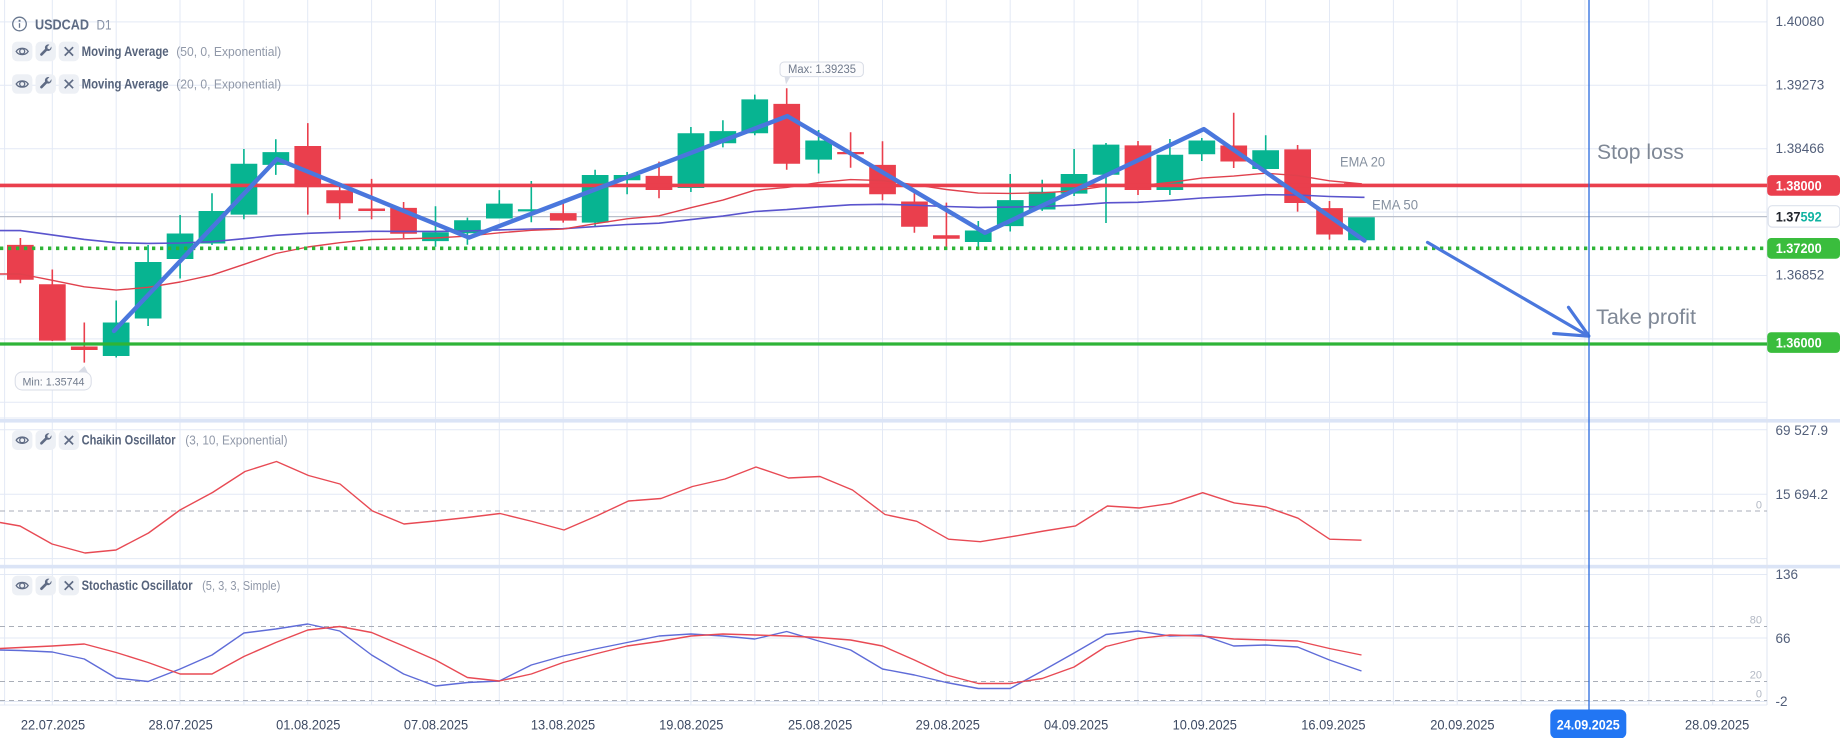 The image size is (1840, 738). Describe the element at coordinates (228, 51) in the screenshot. I see `svg-text: (50, 0, Exponential)` at that location.